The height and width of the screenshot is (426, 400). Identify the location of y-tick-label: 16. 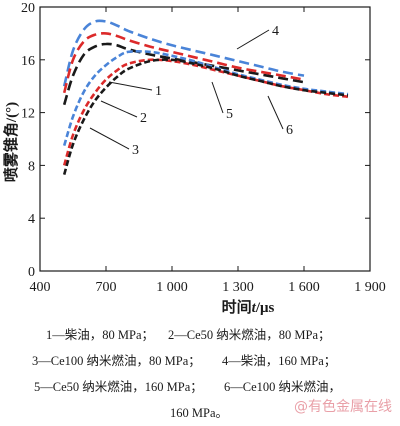
(28, 61).